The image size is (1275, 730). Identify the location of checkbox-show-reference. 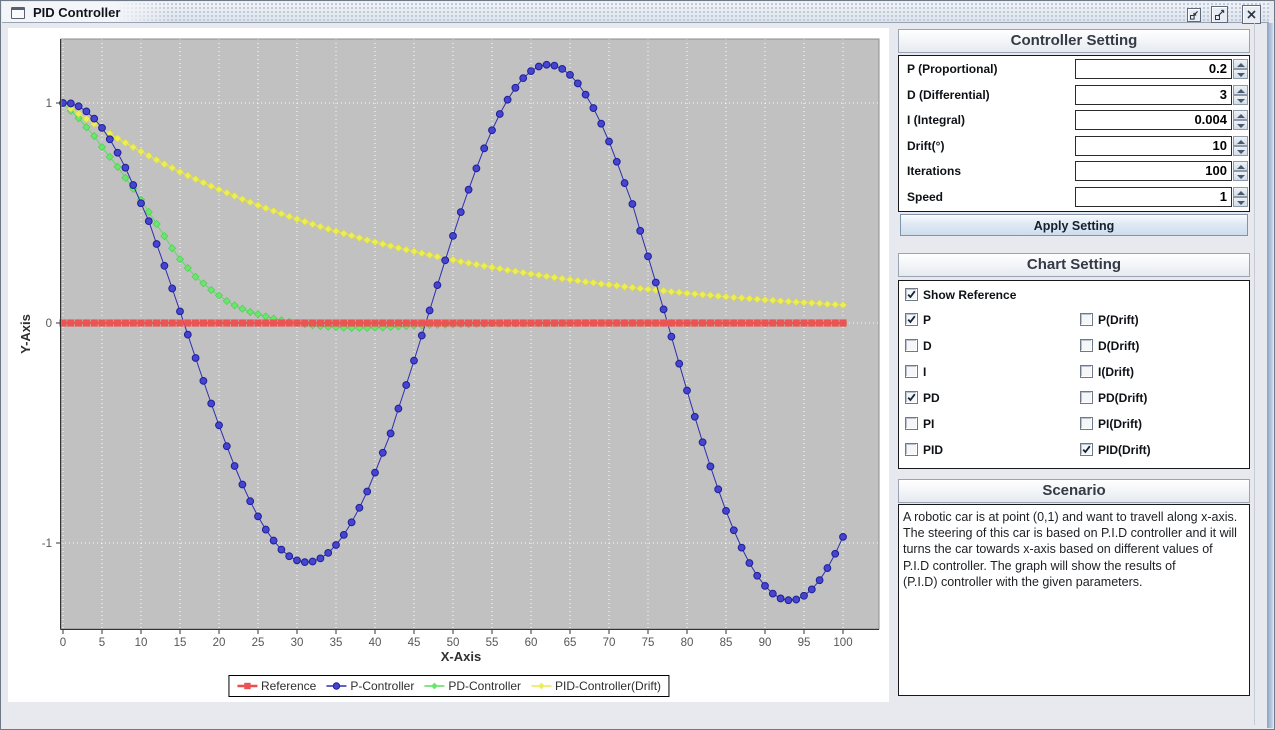
(911, 294).